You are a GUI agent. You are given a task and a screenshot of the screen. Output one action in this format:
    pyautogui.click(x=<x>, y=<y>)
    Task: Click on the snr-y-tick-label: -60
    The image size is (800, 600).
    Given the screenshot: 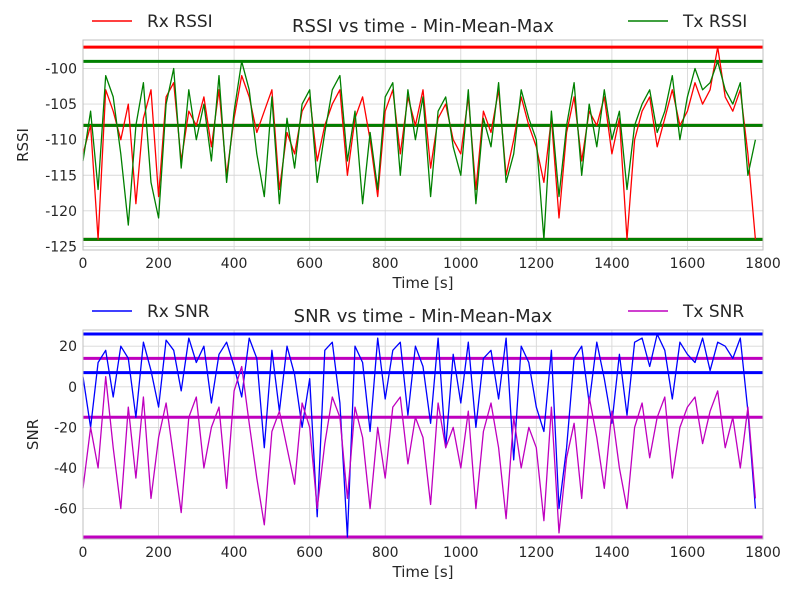 What is the action you would take?
    pyautogui.click(x=65, y=510)
    